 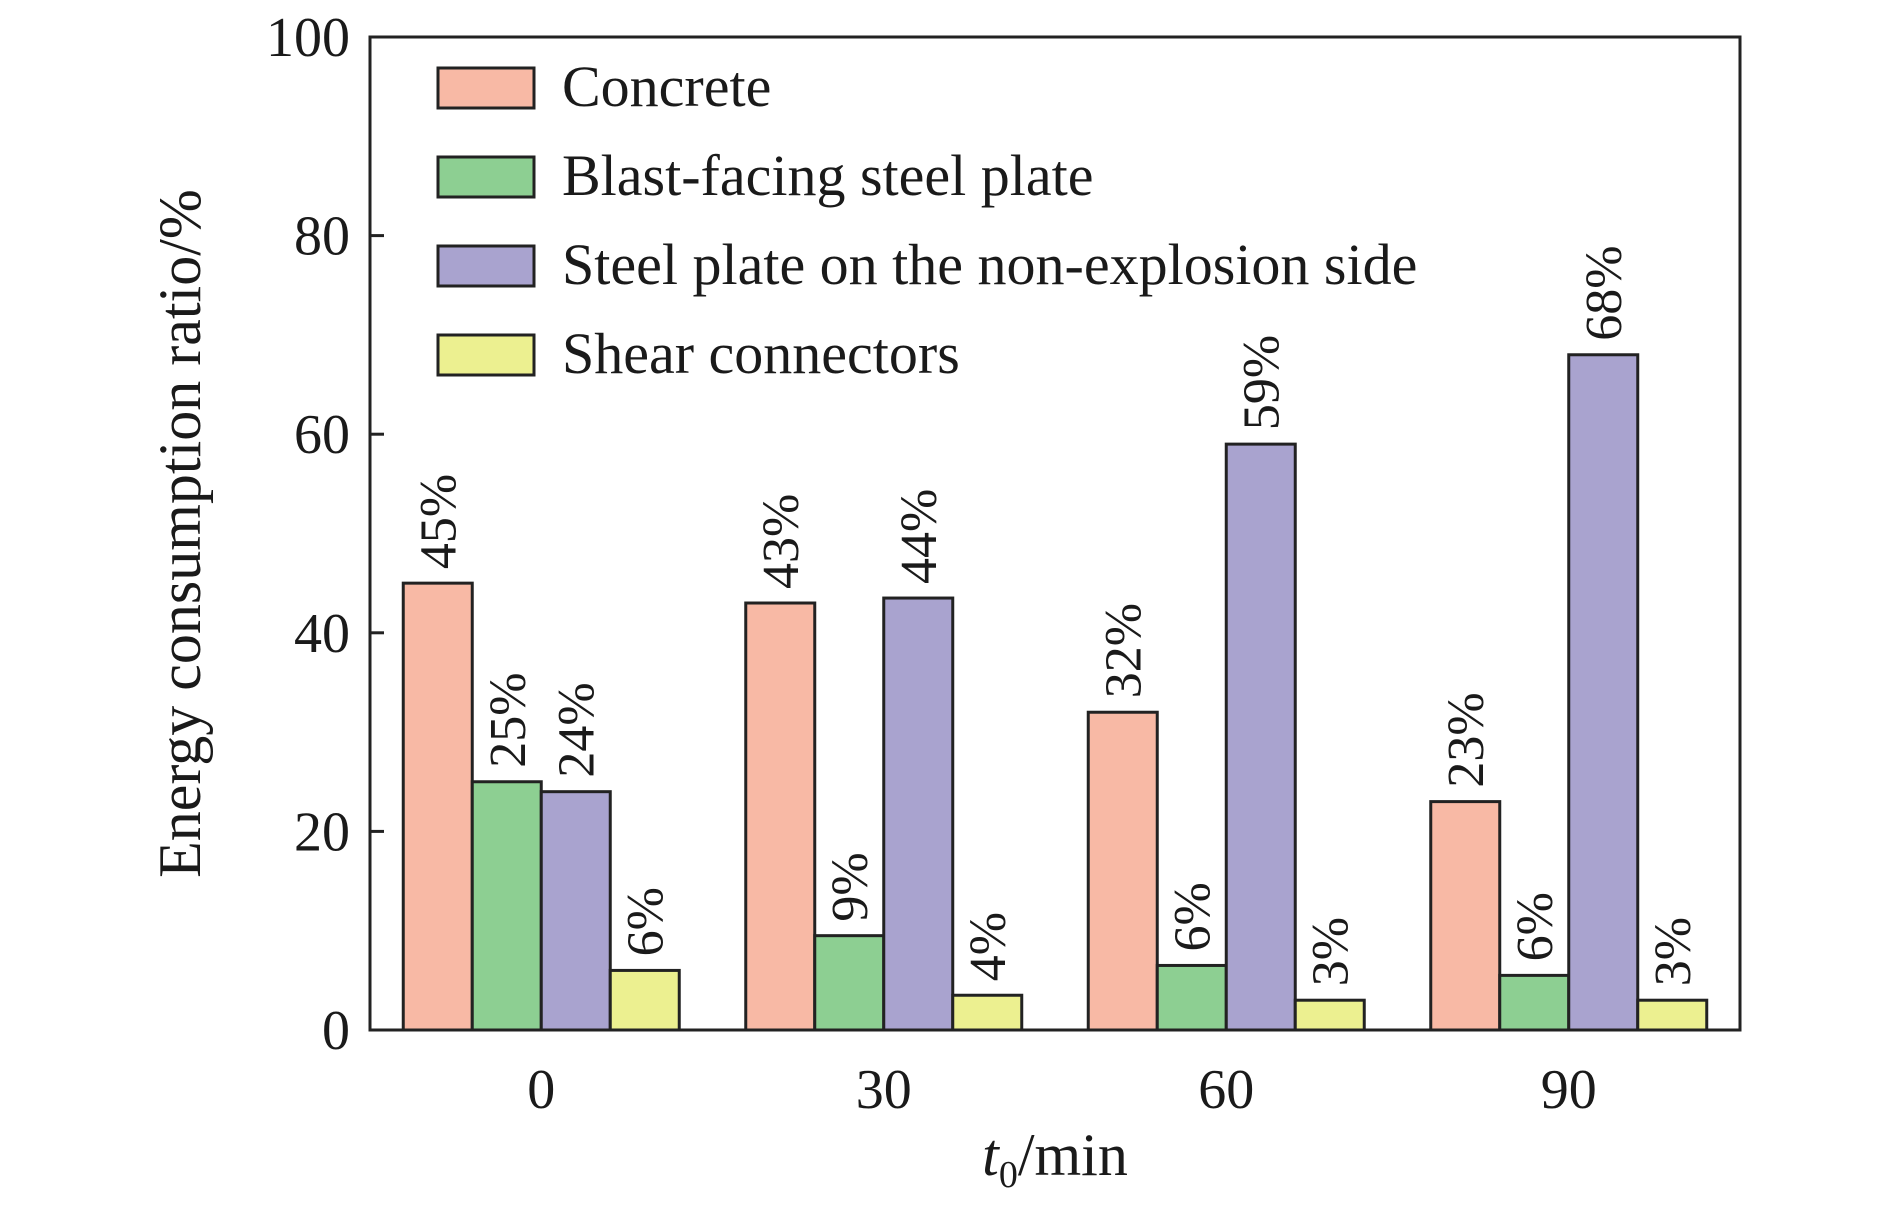 I want to click on y-tick-label: 100, so click(x=308, y=38).